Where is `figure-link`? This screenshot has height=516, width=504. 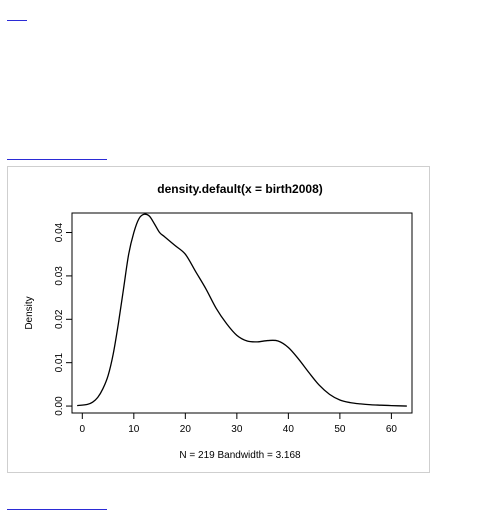
figure-link is located at coordinates (57, 159).